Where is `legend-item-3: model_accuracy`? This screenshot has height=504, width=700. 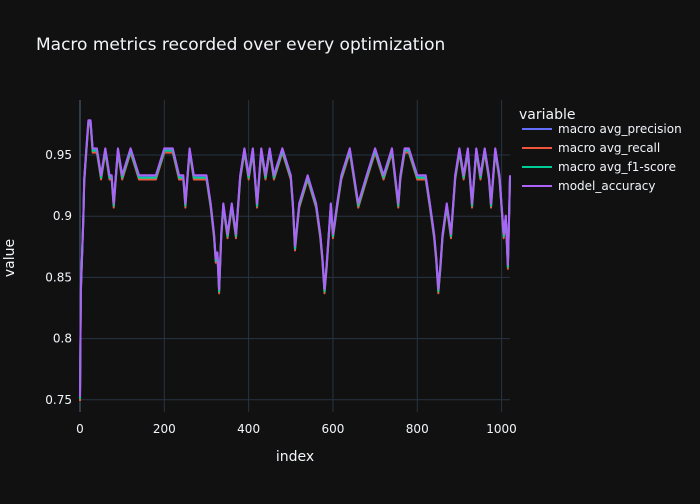 legend-item-3: model_accuracy is located at coordinates (589, 186).